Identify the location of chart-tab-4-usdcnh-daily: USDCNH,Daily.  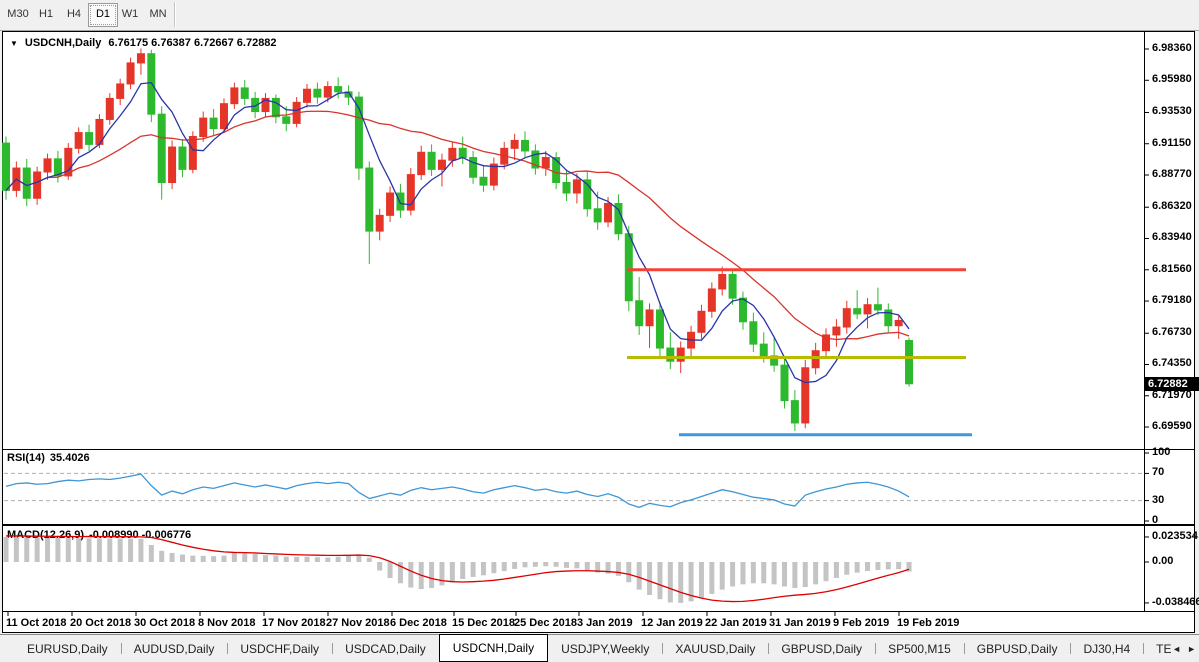
(493, 648).